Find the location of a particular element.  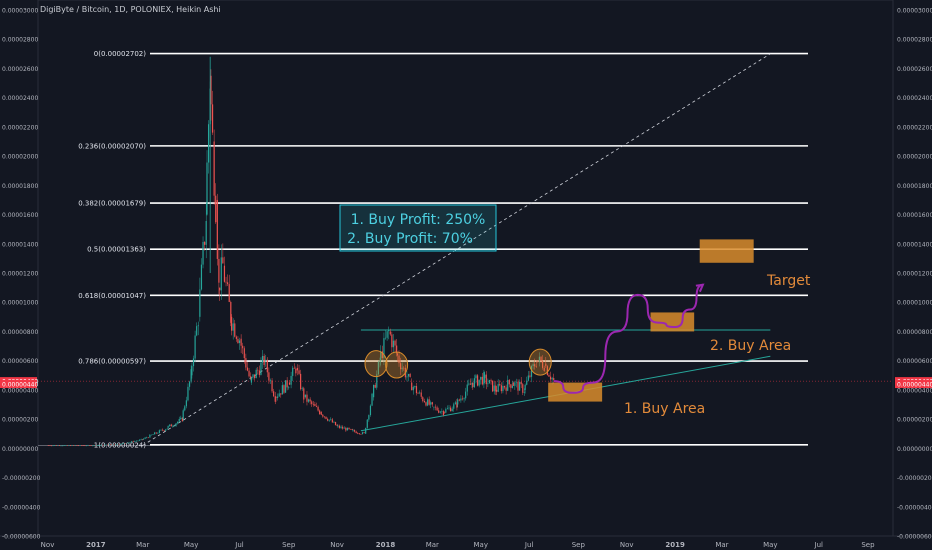

y-tick-label-left: 0.00003000 is located at coordinates (20, 11).